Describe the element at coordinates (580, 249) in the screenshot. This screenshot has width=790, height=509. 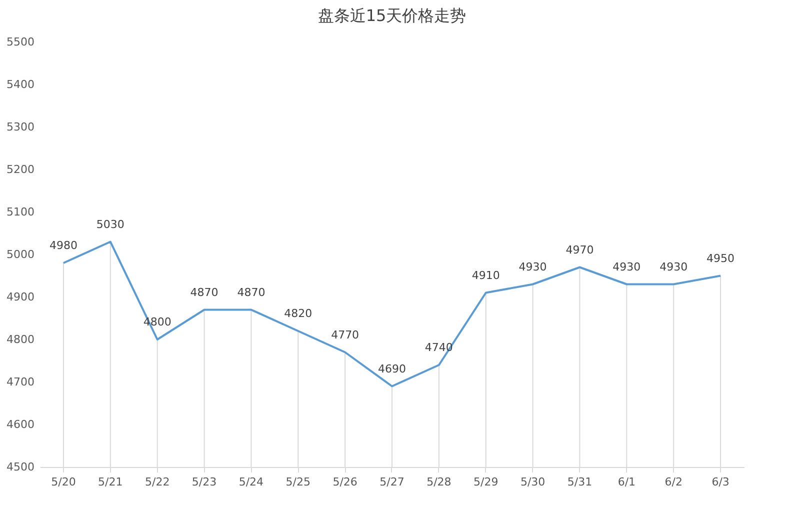
I see `data-label: 4970` at that location.